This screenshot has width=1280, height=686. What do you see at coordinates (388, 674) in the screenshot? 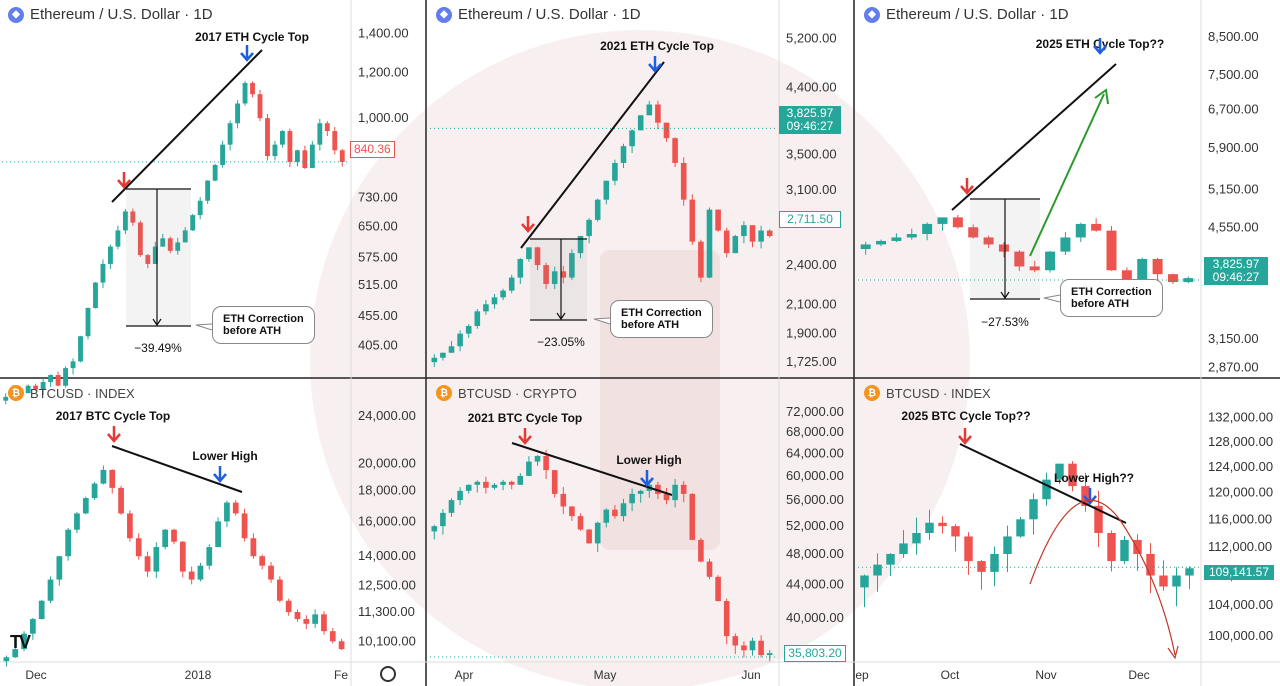
I see `settings-icon` at bounding box center [388, 674].